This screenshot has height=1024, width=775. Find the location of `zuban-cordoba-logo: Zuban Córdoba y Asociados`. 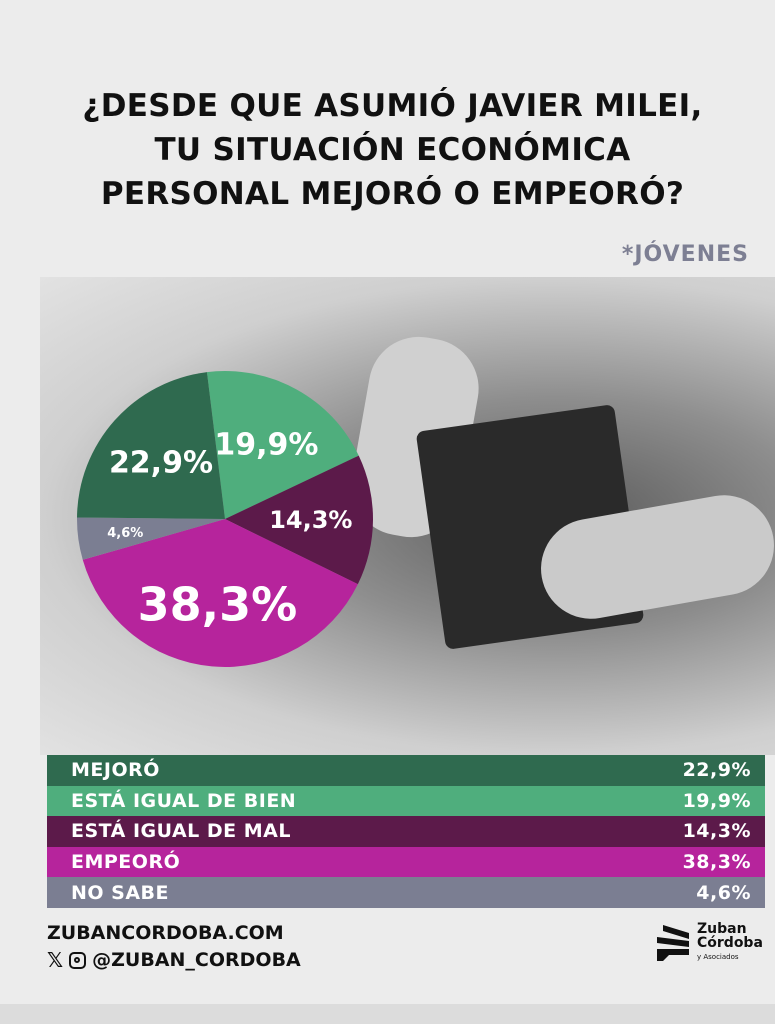

zuban-cordoba-logo: Zuban Córdoba y Asociados is located at coordinates (709, 943).